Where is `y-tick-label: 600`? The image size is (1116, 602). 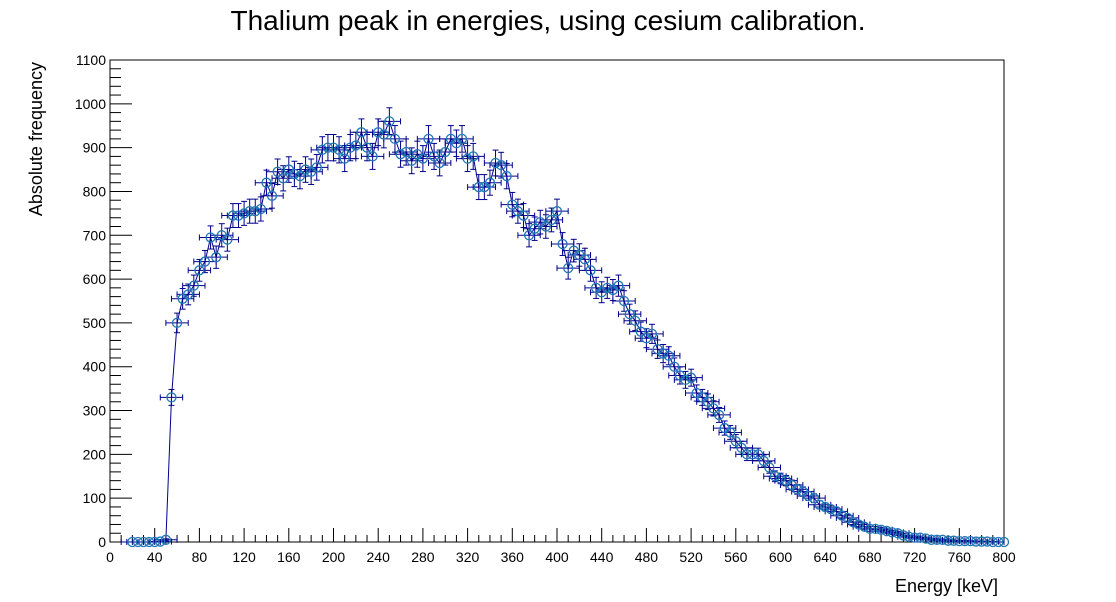
y-tick-label: 600 is located at coordinates (95, 279).